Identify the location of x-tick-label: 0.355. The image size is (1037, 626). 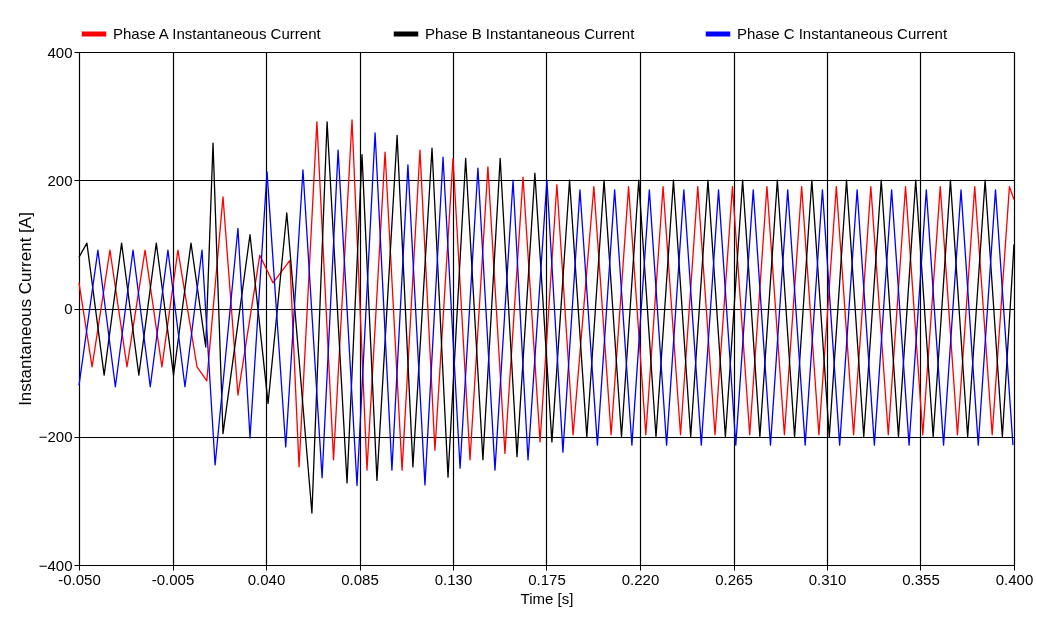
(921, 579).